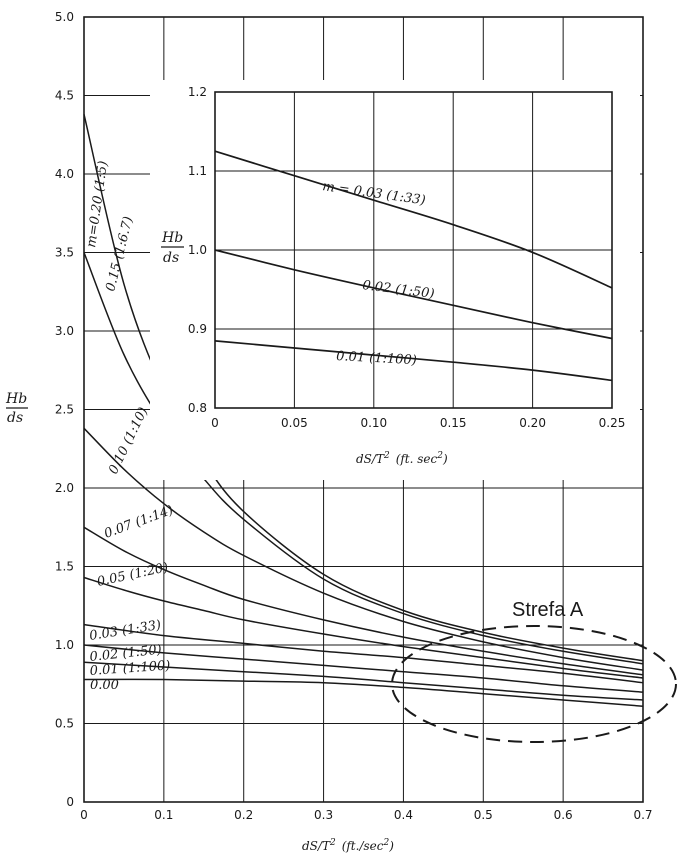 The width and height of the screenshot is (678, 857). Describe the element at coordinates (453, 423) in the screenshot. I see `inset-xtick-3: 0.15` at that location.